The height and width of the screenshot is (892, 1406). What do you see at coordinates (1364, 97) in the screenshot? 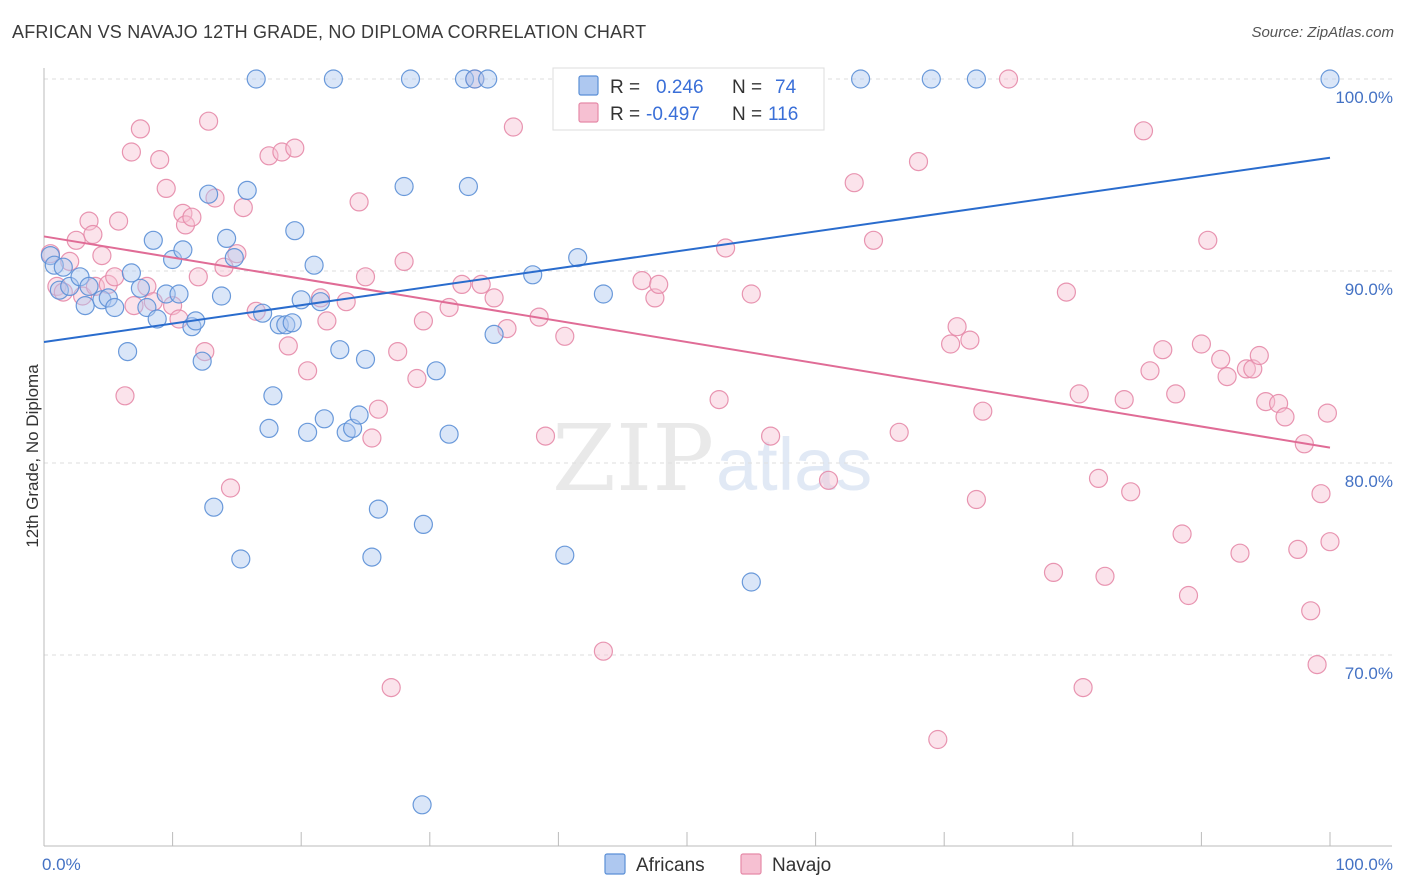
I see `y-tick-label-100: 100.0%` at bounding box center [1364, 97].